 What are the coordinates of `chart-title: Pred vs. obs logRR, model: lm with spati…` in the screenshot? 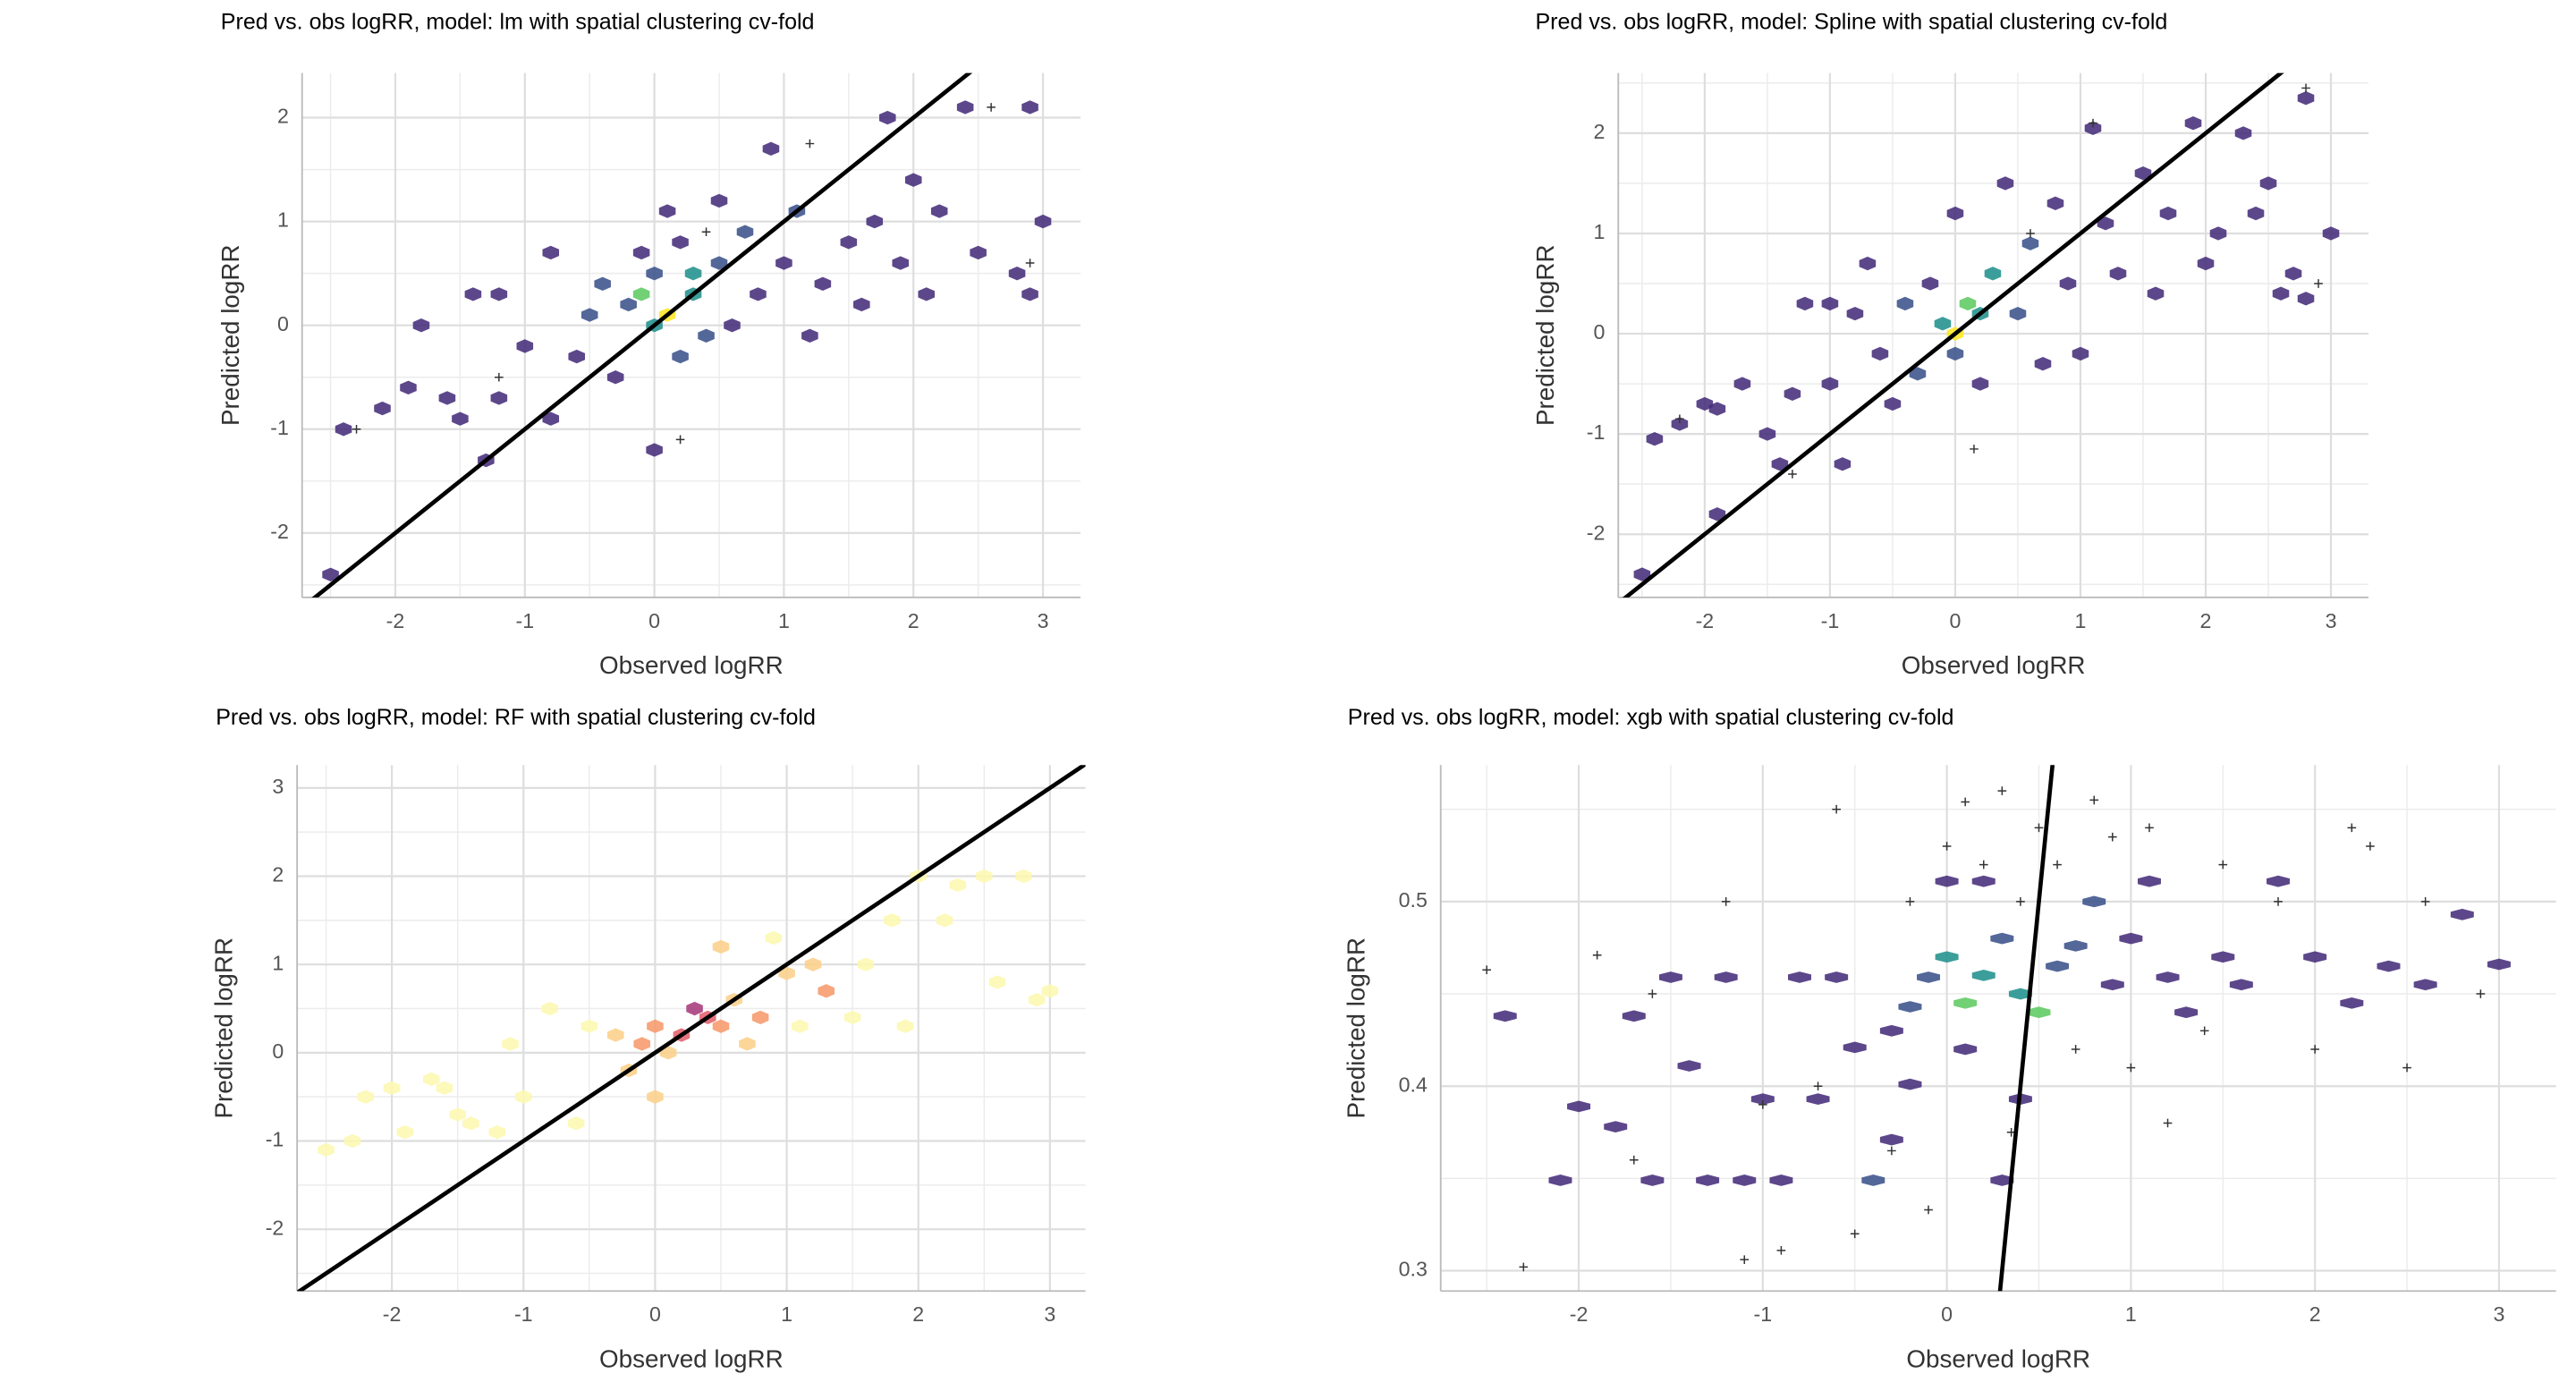 It's located at (518, 22).